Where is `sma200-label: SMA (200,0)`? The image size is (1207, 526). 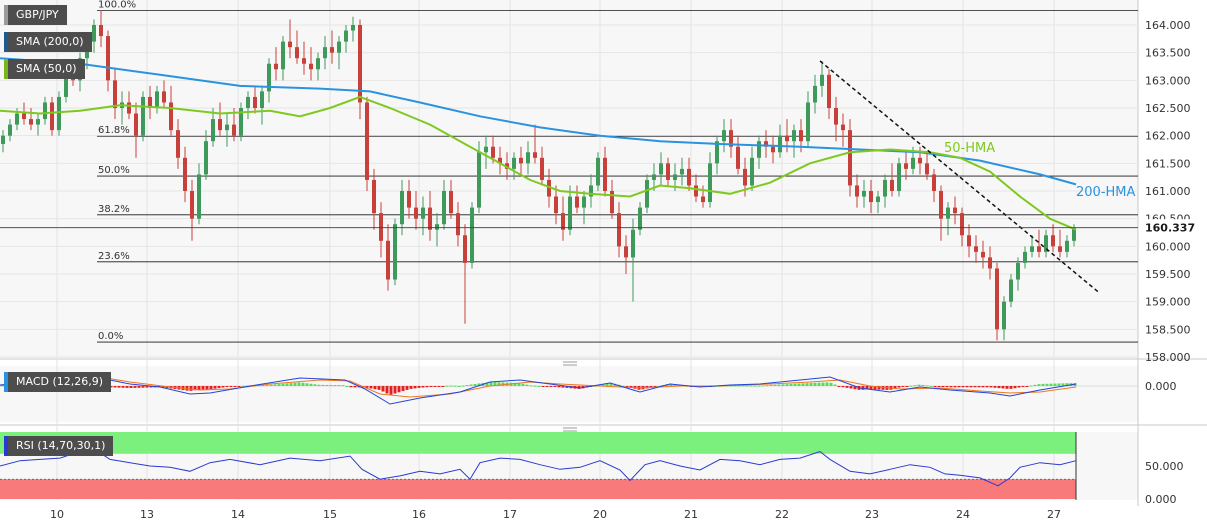
sma200-label: SMA (200,0) is located at coordinates (50, 41).